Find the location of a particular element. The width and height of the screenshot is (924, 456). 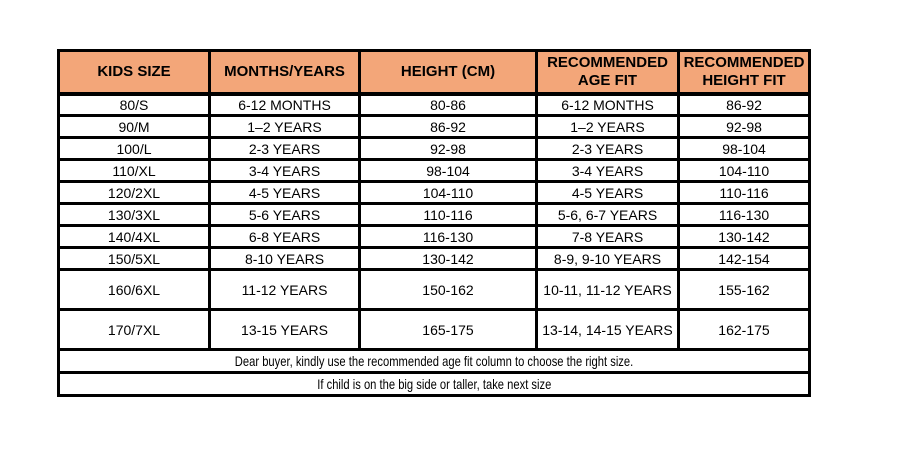

months-years-cell: 1–2 YEARS is located at coordinates (284, 126).